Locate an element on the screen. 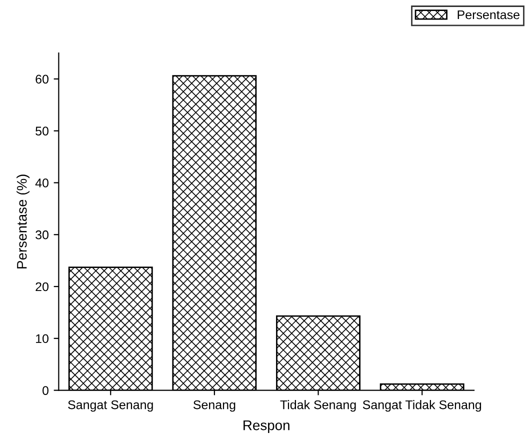 The width and height of the screenshot is (530, 442). y-tick-label: 50 is located at coordinates (42, 131).